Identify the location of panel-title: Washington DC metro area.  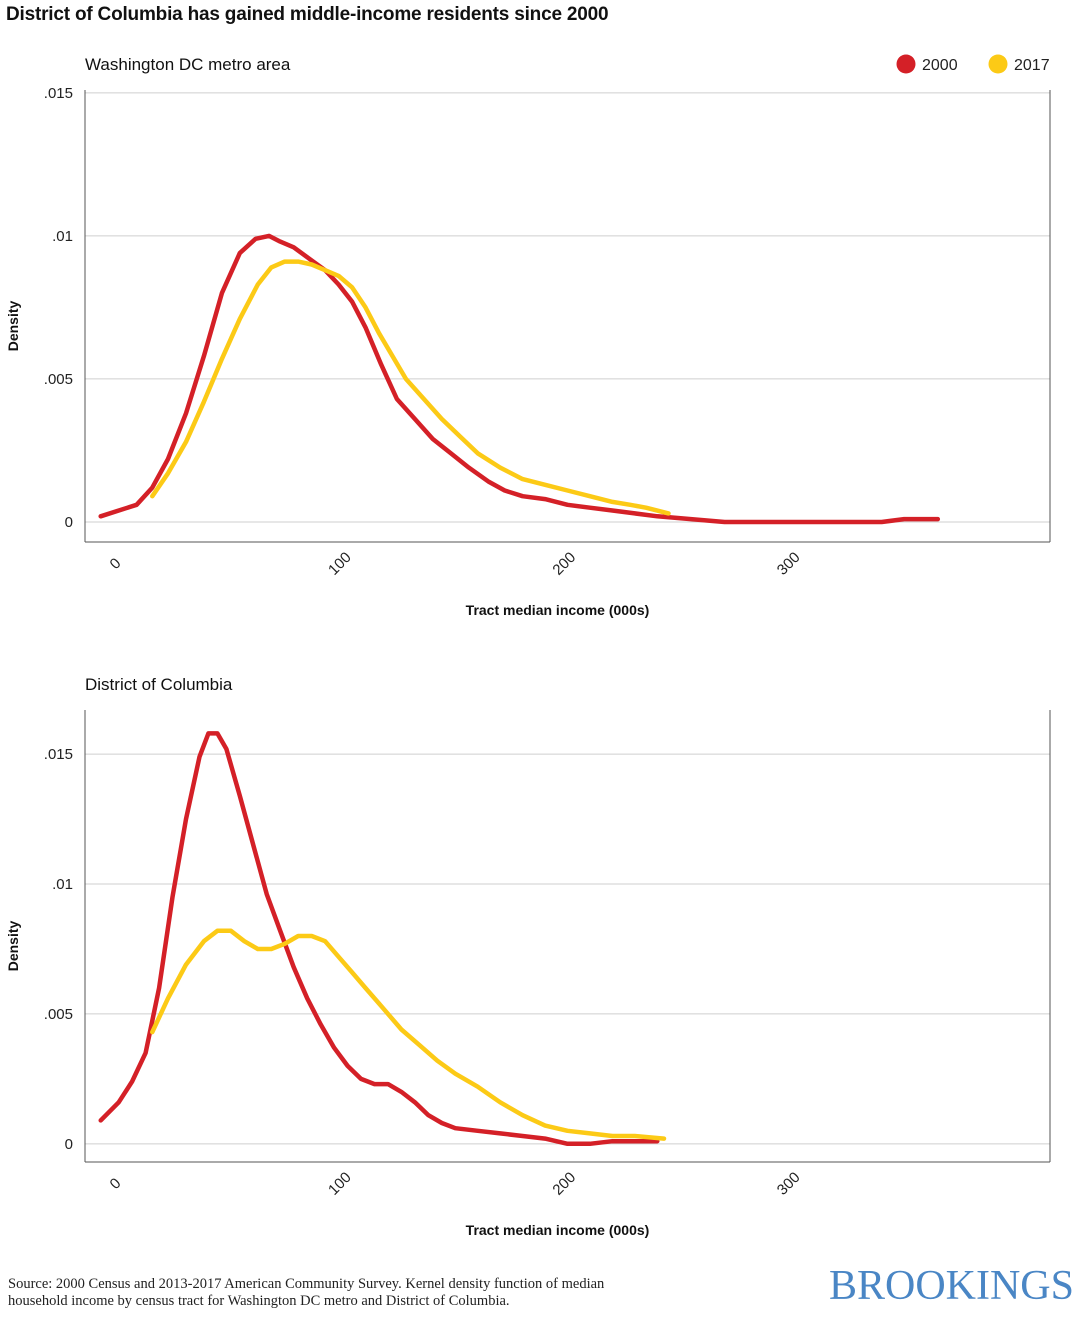
(188, 64).